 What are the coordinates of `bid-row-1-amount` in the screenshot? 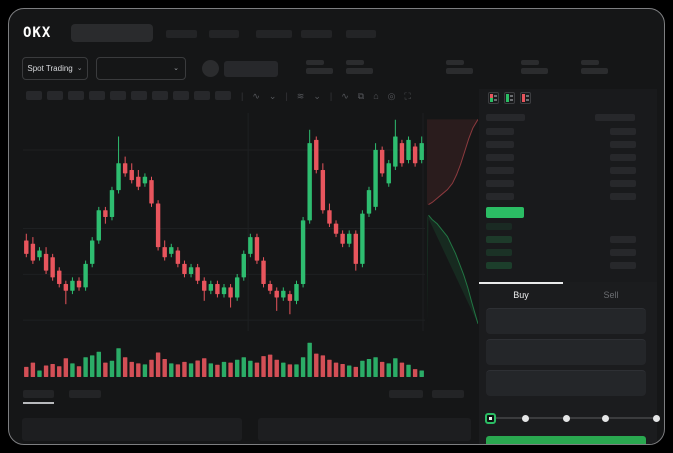 It's located at (623, 239).